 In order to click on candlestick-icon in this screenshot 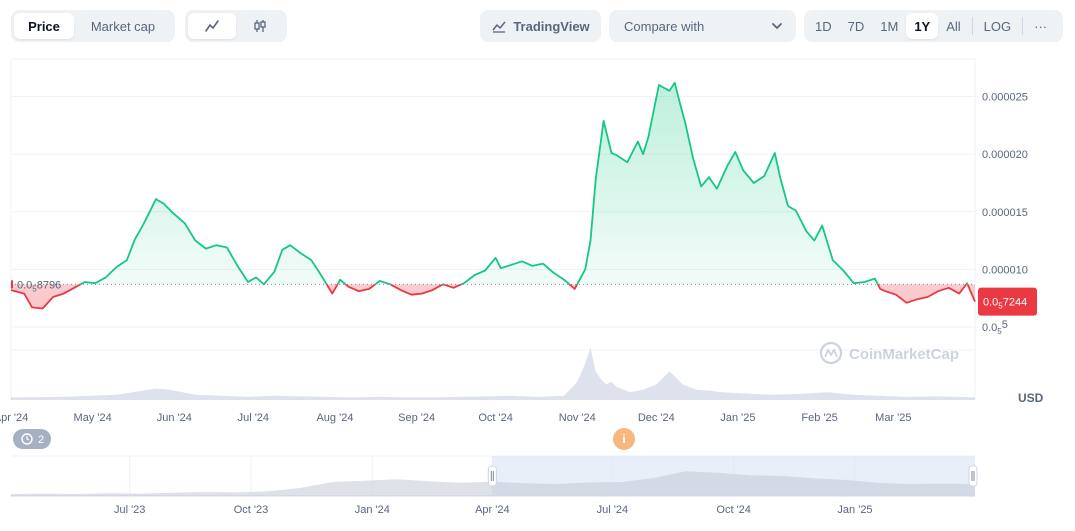, I will do `click(260, 26)`.